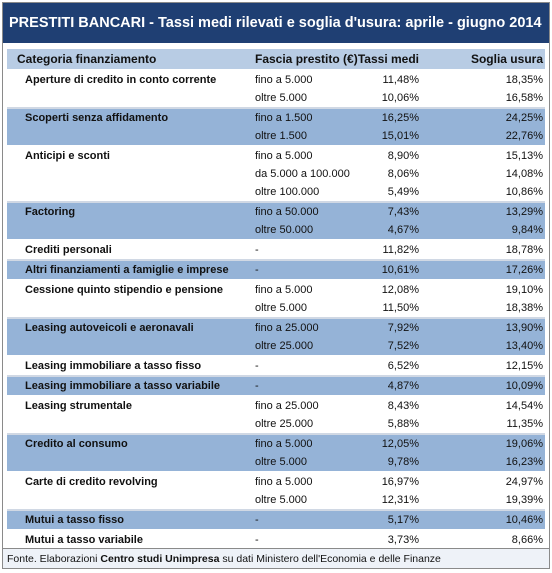  What do you see at coordinates (91, 482) in the screenshot?
I see `category-cell: Carte di credito revolving` at bounding box center [91, 482].